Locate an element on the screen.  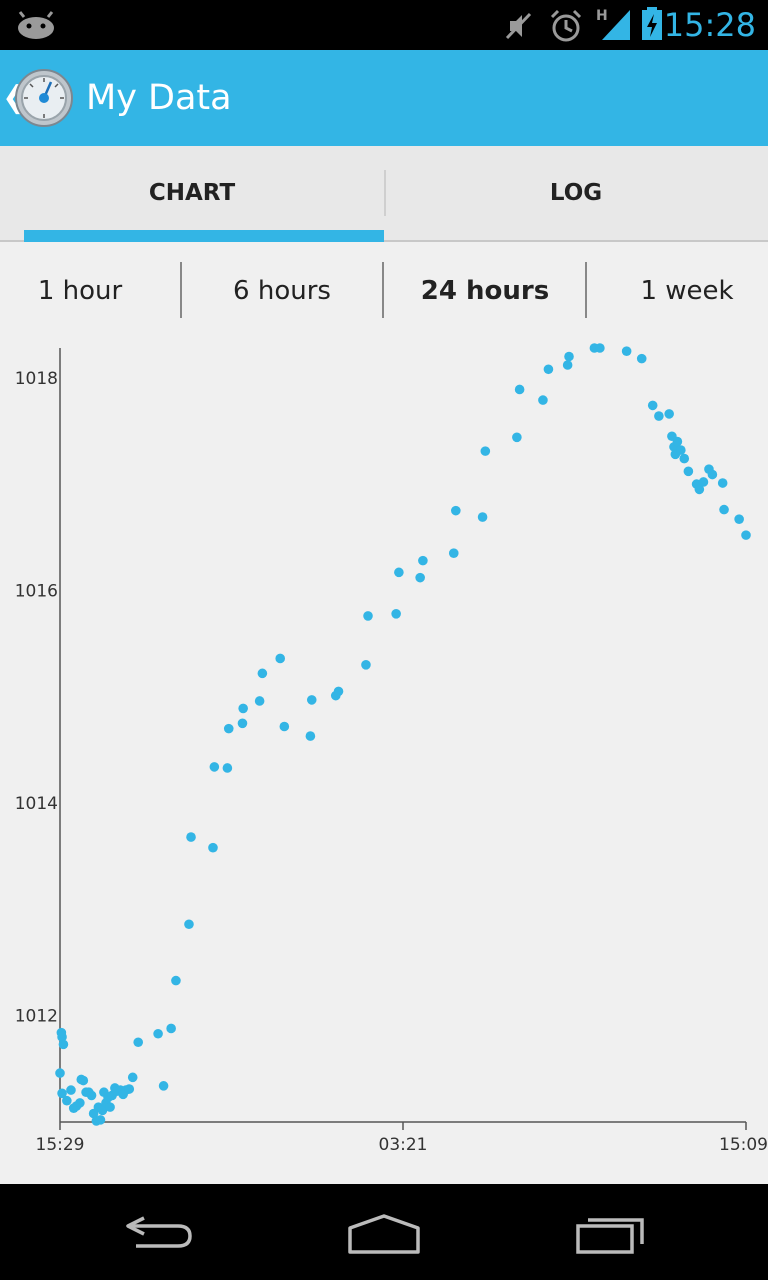
range-6-hours: 6 hours is located at coordinates (282, 291).